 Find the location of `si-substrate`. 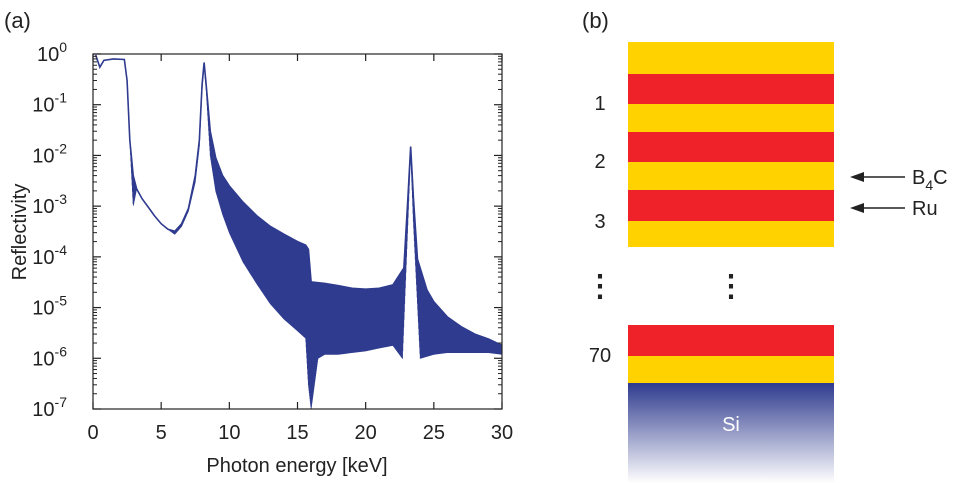

si-substrate is located at coordinates (731, 433).